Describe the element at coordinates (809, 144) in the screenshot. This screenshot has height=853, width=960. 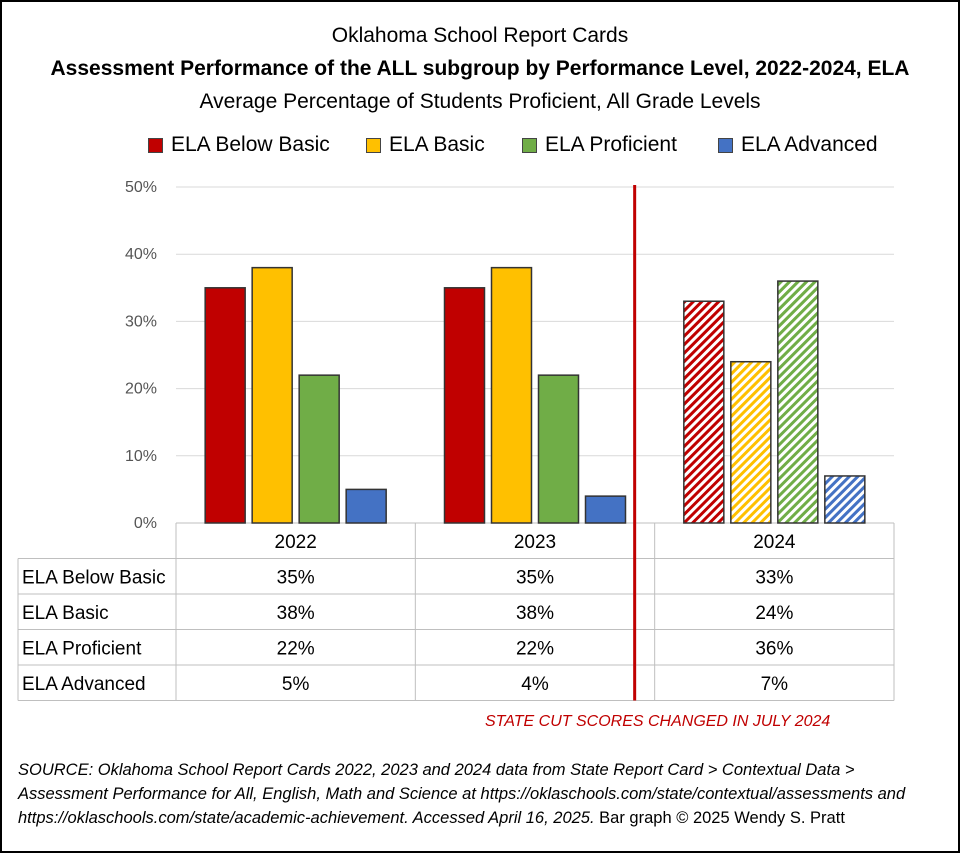
I see `legend-label-advanced: ELA Advanced` at that location.